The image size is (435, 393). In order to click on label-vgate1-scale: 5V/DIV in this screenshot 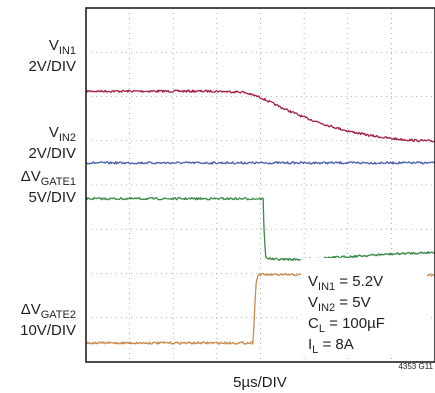, I will do `click(52, 197)`.